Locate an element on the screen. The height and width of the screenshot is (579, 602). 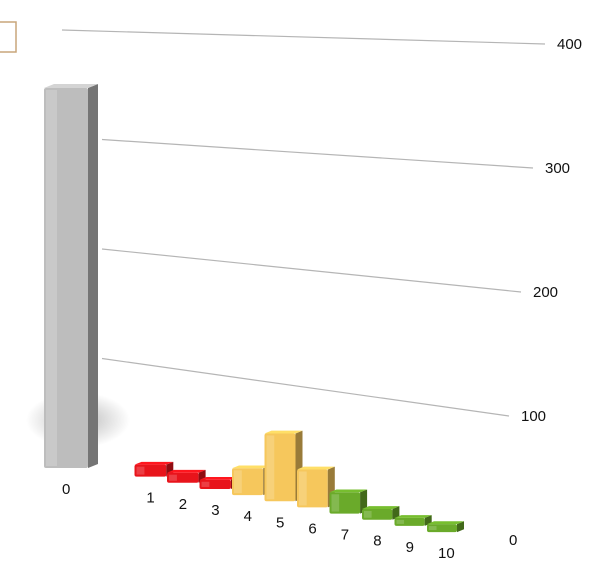
y-tick-label: 400 is located at coordinates (569, 44).